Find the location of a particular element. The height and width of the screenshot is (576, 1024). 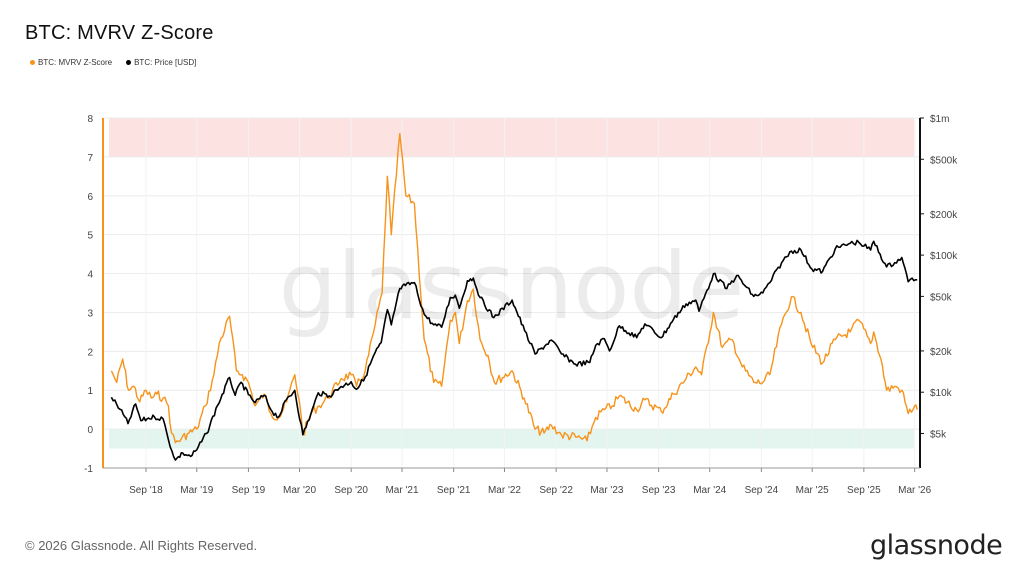

x-axis-tick-label: Mar '22 is located at coordinates (504, 490).